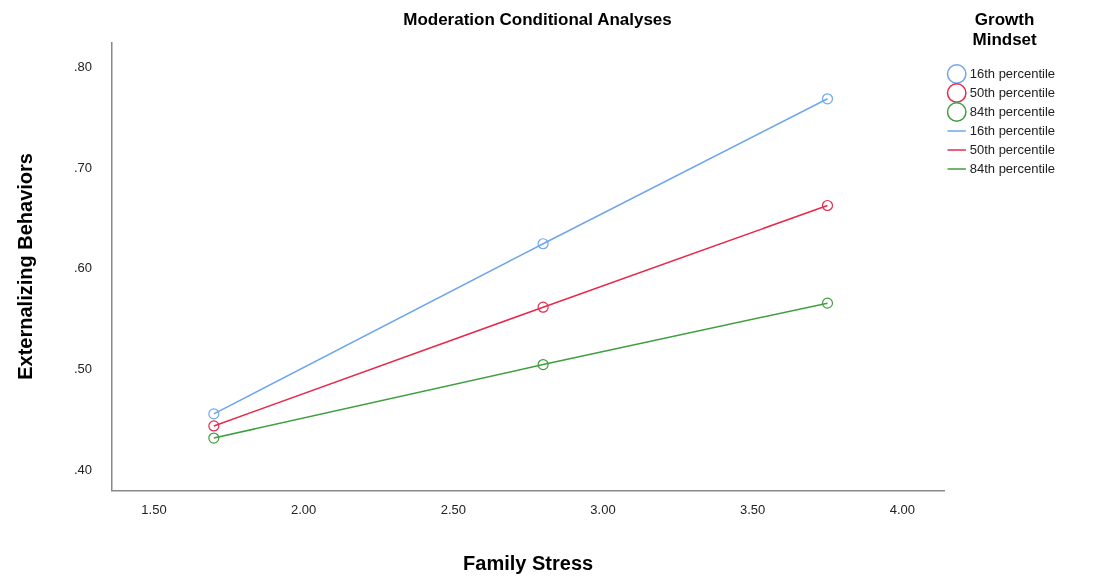 This screenshot has height=588, width=1105. I want to click on x-tick-label: 2.00, so click(303, 509).